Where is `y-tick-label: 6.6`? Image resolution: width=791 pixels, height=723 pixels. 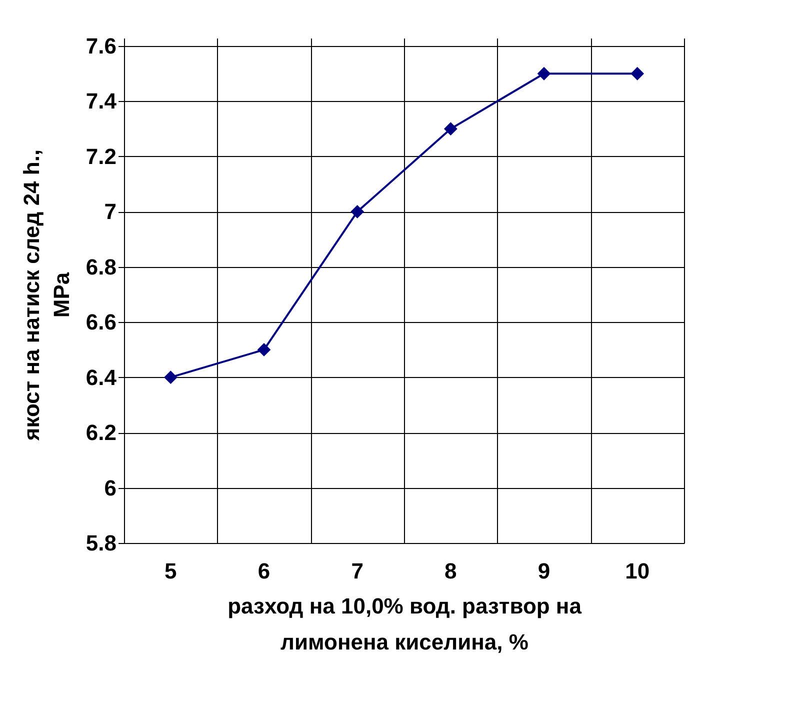 y-tick-label: 6.6 is located at coordinates (101, 322).